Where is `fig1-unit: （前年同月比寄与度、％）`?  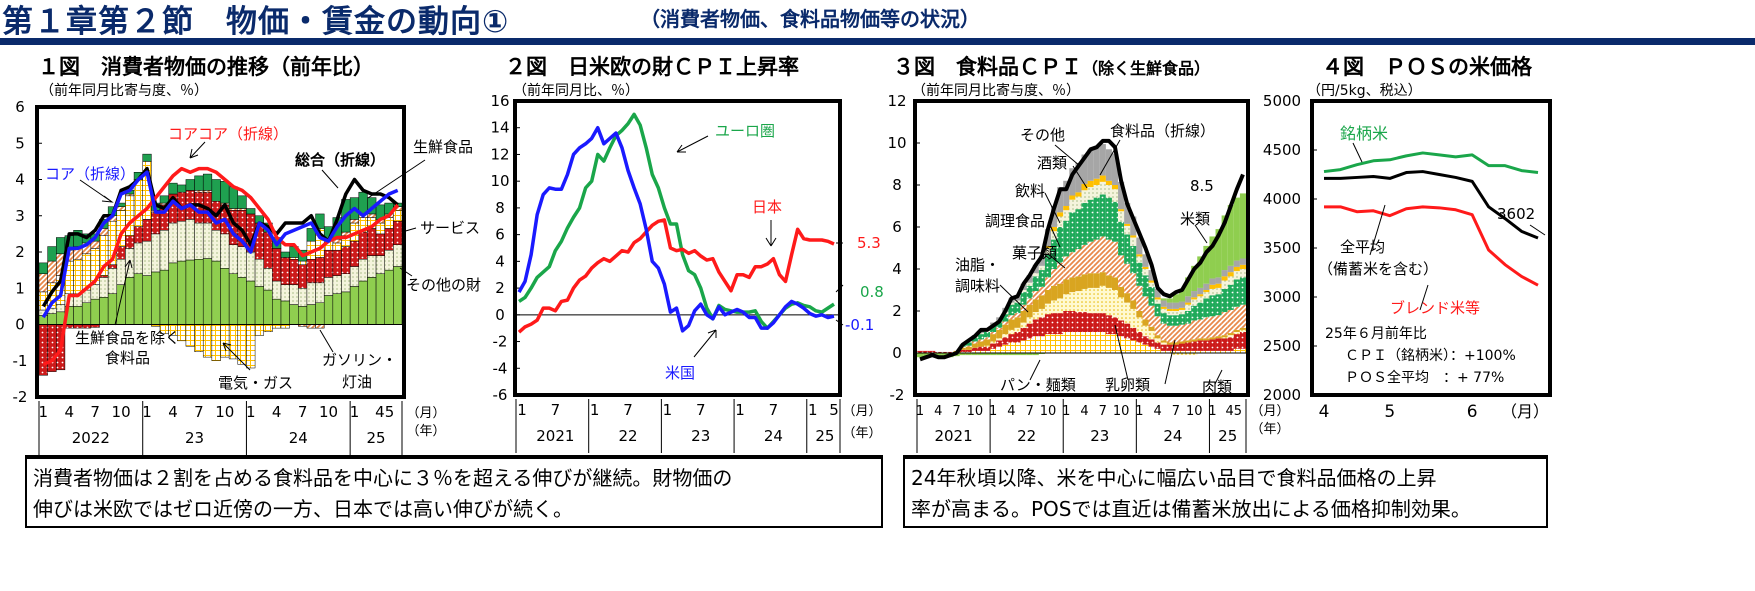
fig1-unit: （前年同月比寄与度、％） is located at coordinates (124, 91).